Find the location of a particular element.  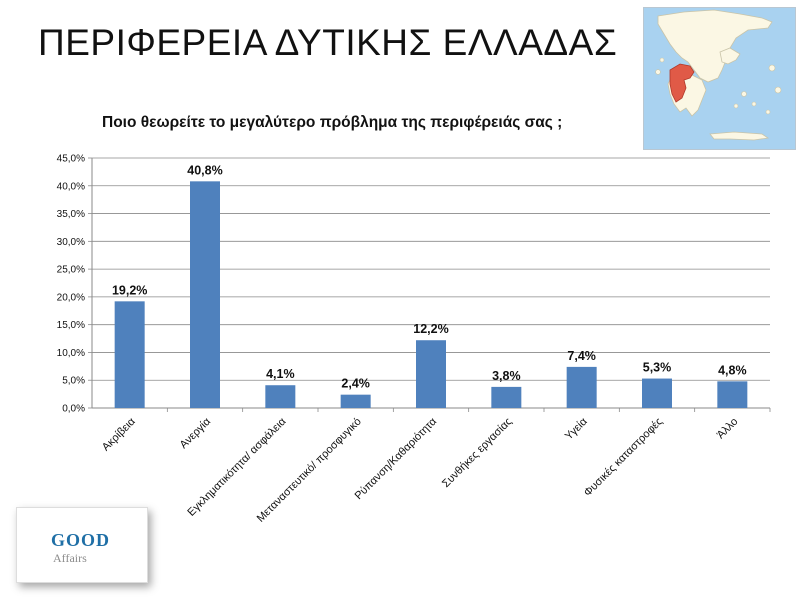

data-label: 5,3% is located at coordinates (657, 368).